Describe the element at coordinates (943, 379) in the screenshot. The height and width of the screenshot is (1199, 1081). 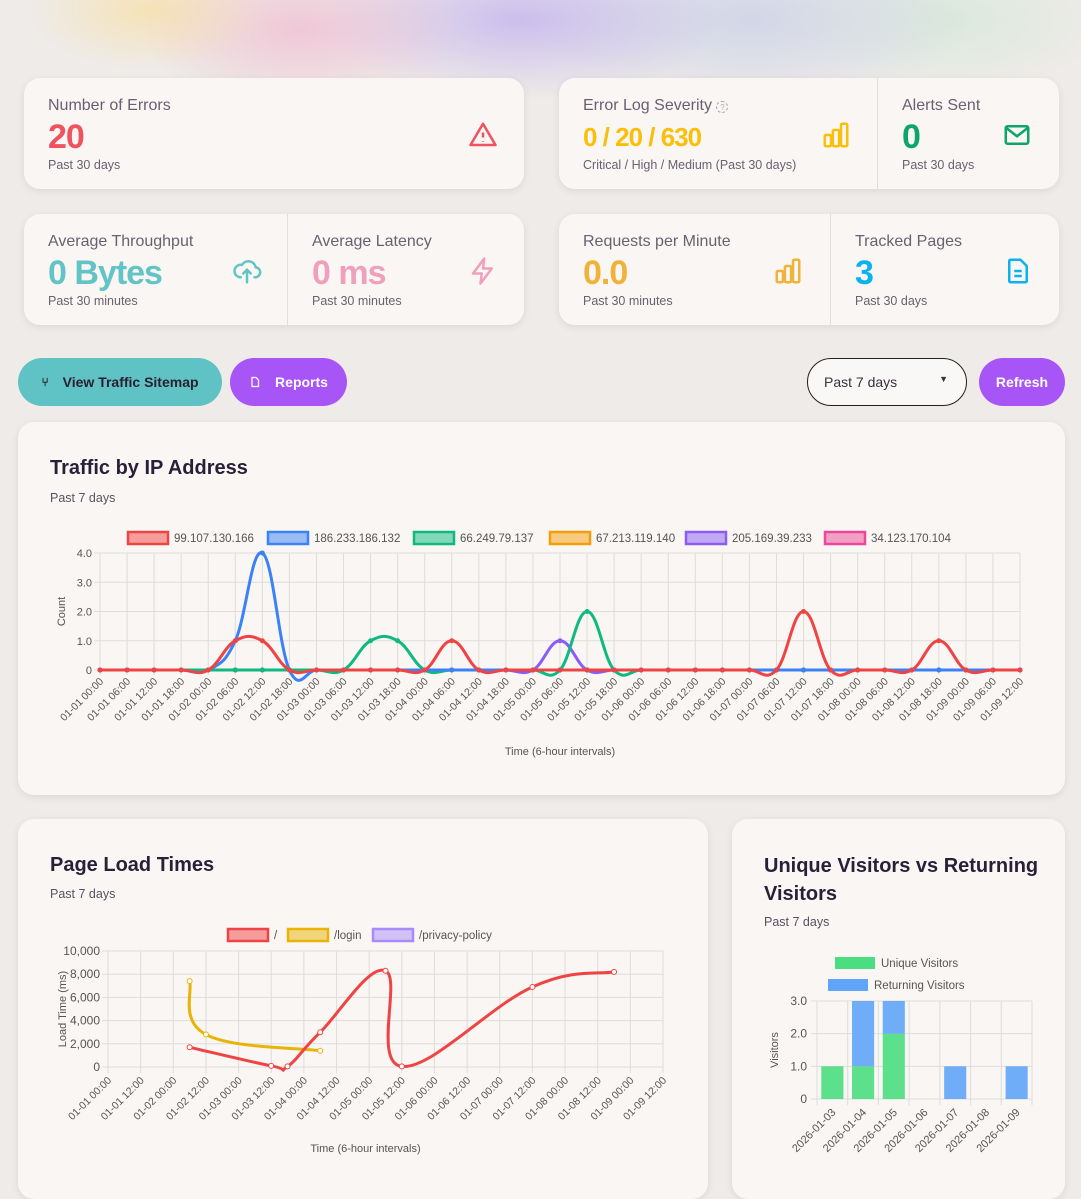
I see `caret-down-icon: ▼` at that location.